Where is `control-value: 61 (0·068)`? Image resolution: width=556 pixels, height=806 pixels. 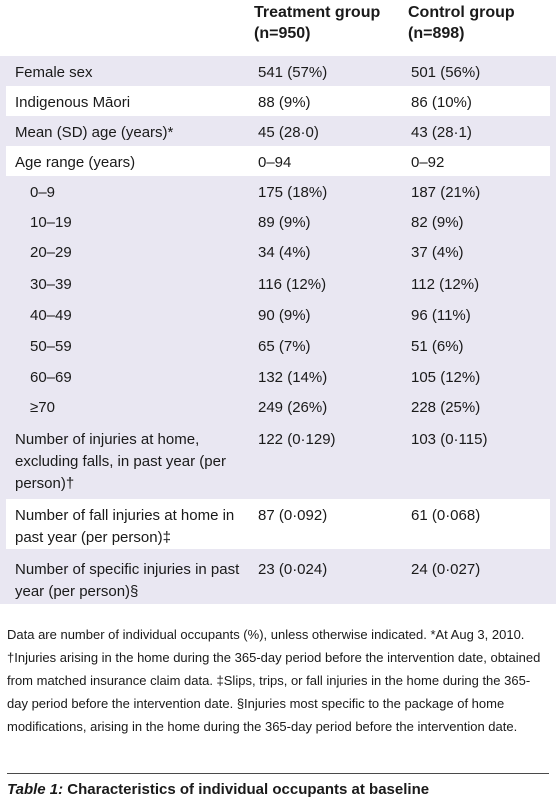 control-value: 61 (0·068) is located at coordinates (446, 515).